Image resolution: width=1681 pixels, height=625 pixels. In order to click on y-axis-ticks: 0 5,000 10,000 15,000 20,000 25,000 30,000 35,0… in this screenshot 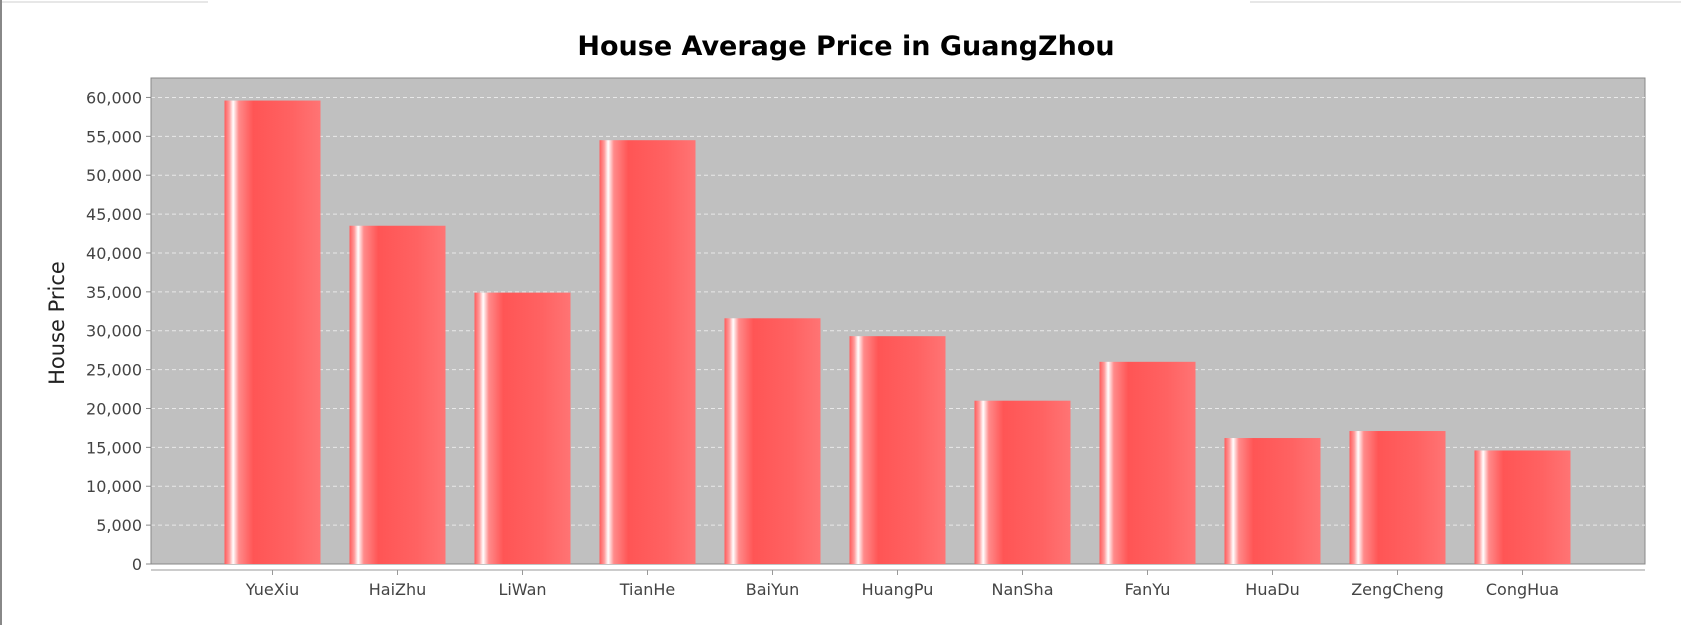, I will do `click(118, 331)`.